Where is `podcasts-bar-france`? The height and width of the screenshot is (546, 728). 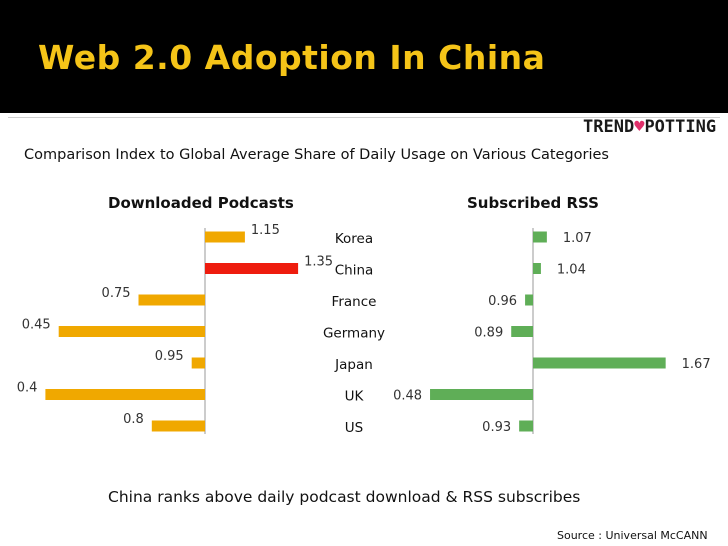
podcasts-bar-france is located at coordinates (171, 300).